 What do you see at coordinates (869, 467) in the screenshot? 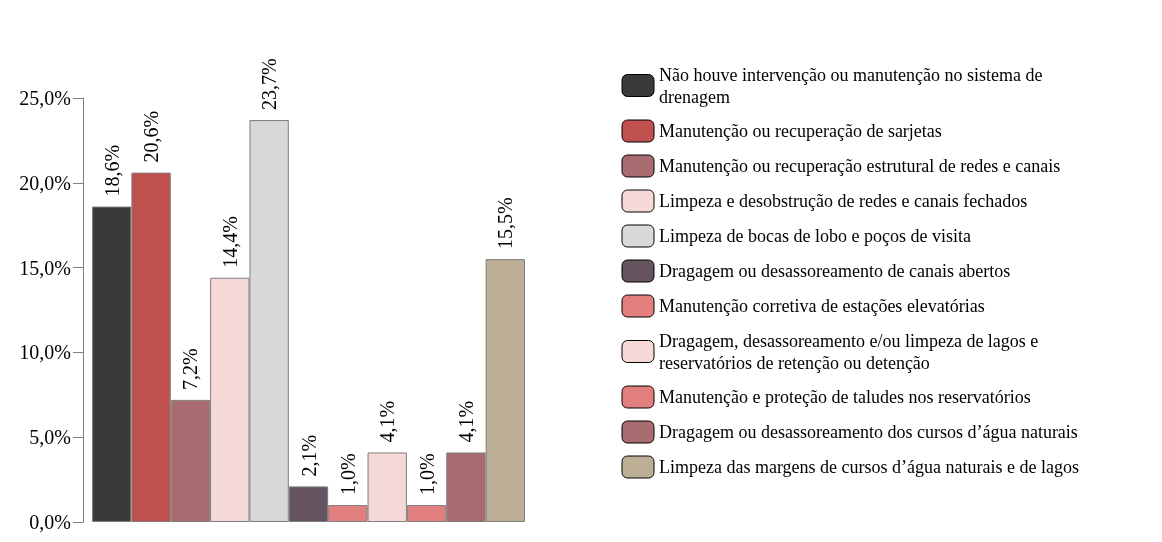
I see `legend-label: Limpeza das margens de cursos d’água naturais e de lagos` at bounding box center [869, 467].